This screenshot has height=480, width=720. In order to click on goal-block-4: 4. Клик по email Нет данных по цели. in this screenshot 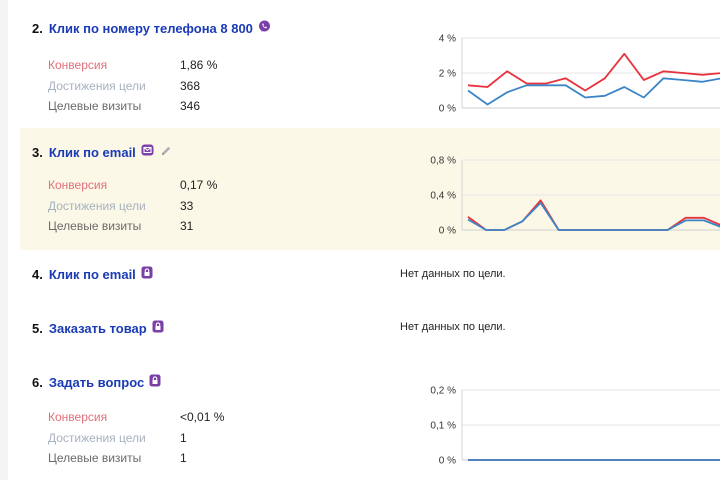, I will do `click(370, 280)`.